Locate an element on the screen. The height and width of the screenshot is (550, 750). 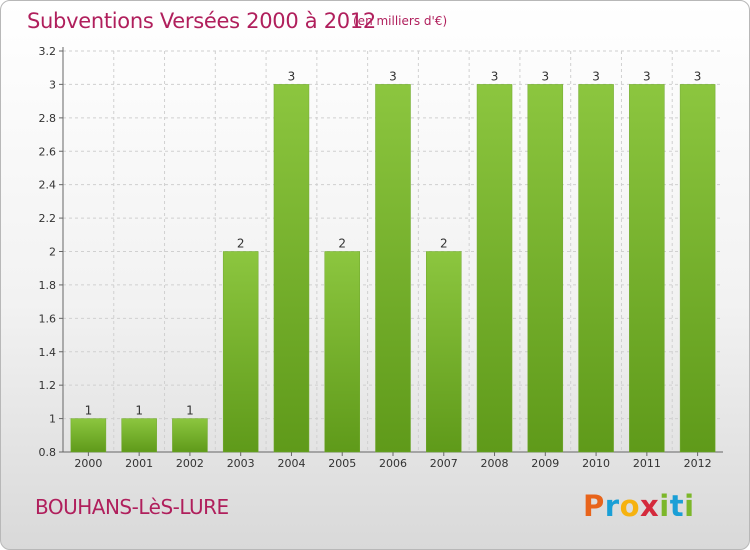
x-tick-label: 2001 is located at coordinates (139, 463).